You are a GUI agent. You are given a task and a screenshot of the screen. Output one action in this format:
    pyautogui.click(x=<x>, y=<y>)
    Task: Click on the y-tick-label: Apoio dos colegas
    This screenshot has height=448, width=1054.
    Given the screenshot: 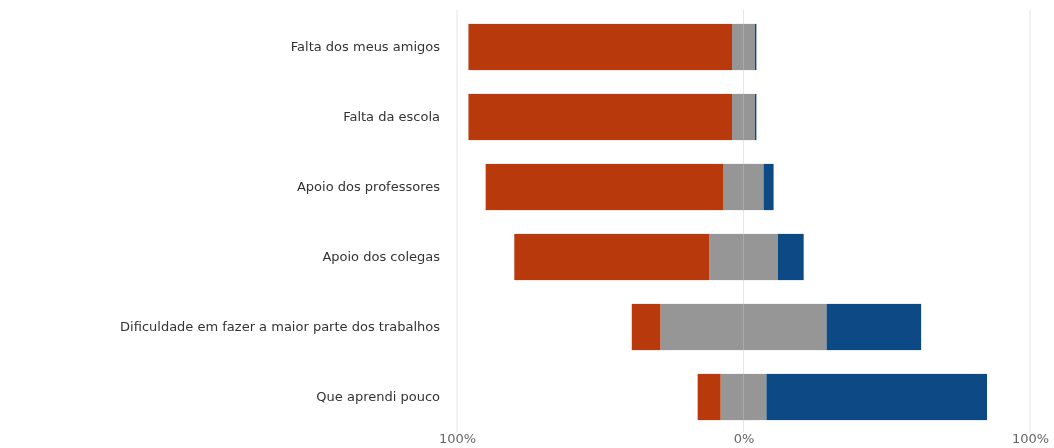 What is the action you would take?
    pyautogui.click(x=381, y=257)
    